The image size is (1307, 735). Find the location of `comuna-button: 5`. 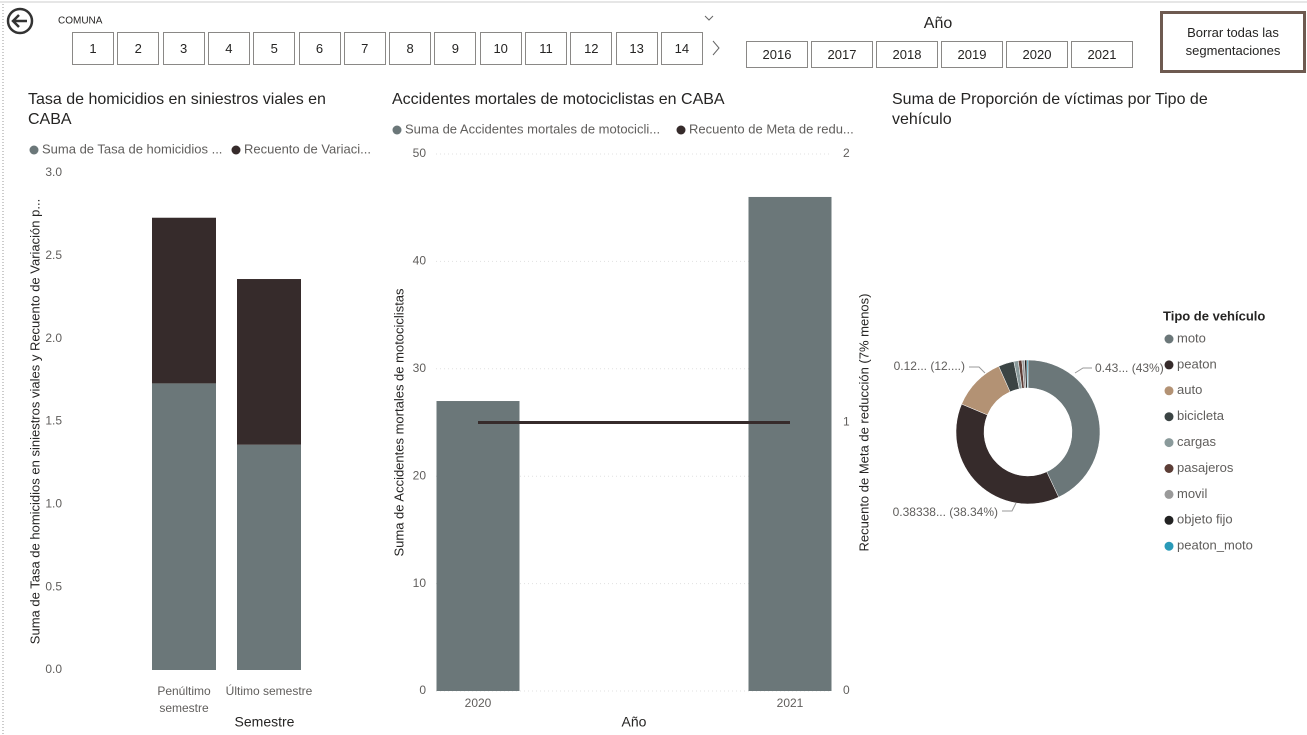

comuna-button: 5 is located at coordinates (274, 48).